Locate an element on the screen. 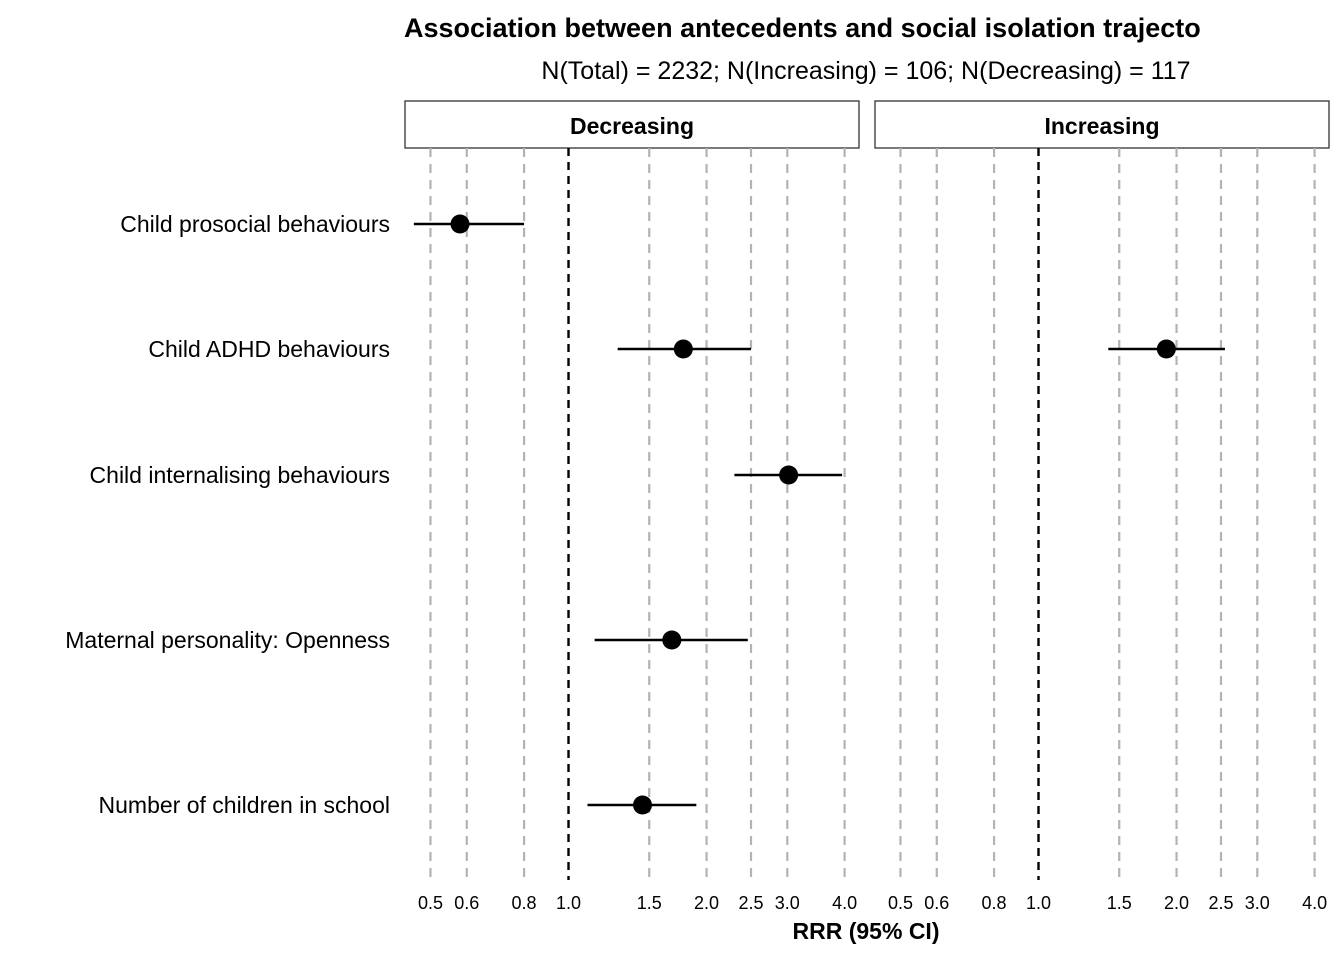 Image resolution: width=1344 pixels, height=960 pixels. x-axis-label: RRR (95% CI) is located at coordinates (866, 931).